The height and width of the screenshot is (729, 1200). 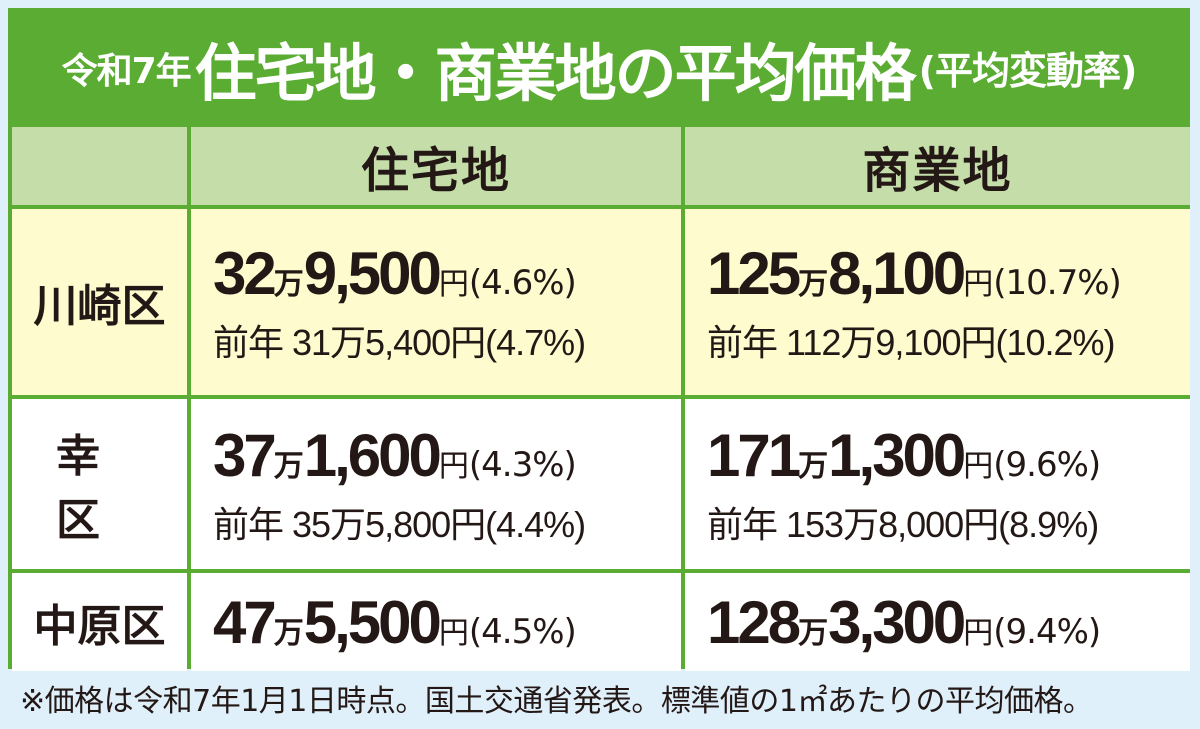 What do you see at coordinates (395, 455) in the screenshot?
I see `current-price: 37万1,600円(4.3%)` at bounding box center [395, 455].